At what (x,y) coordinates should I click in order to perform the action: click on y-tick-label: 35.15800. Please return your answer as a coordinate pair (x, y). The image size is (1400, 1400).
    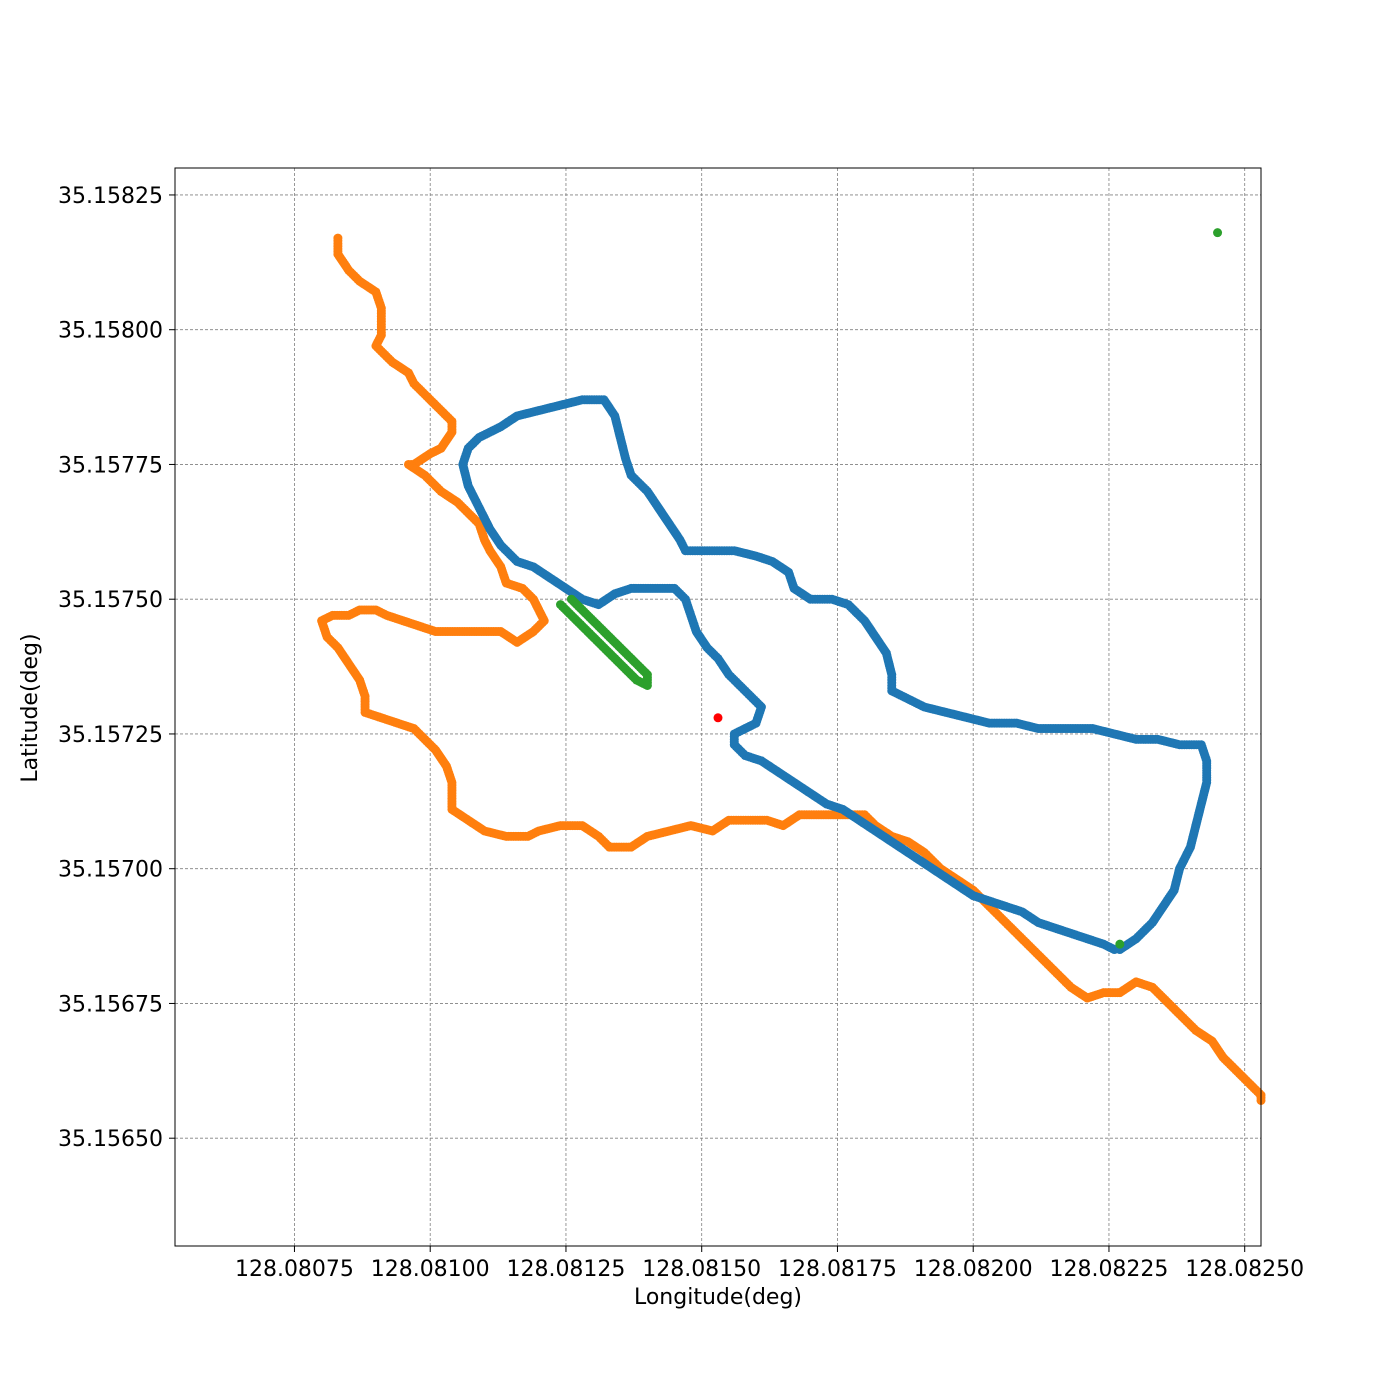
    Looking at the image, I should click on (110, 331).